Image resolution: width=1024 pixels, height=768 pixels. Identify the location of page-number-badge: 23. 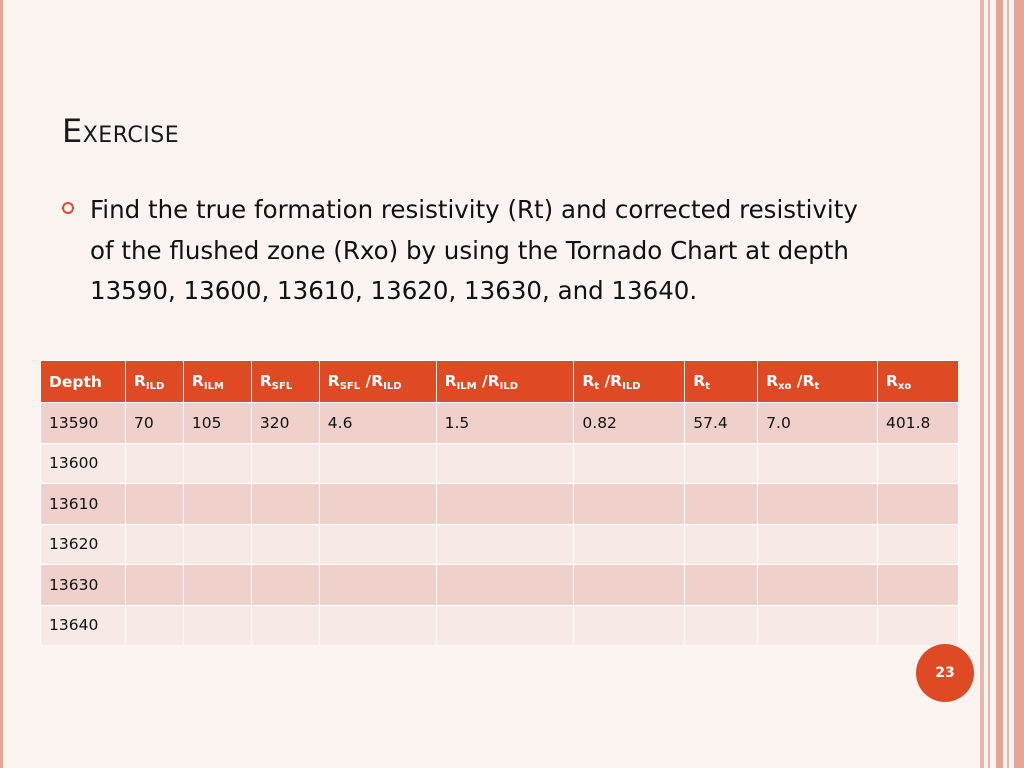
(945, 673).